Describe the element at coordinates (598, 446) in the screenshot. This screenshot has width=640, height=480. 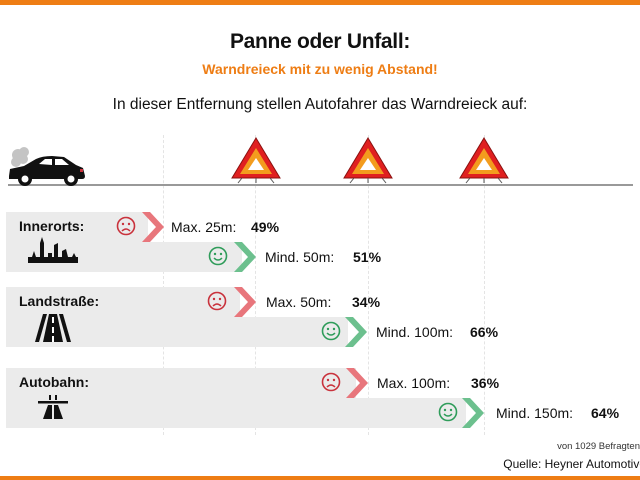
I see `respondents-note: von 1029 Befragten` at that location.